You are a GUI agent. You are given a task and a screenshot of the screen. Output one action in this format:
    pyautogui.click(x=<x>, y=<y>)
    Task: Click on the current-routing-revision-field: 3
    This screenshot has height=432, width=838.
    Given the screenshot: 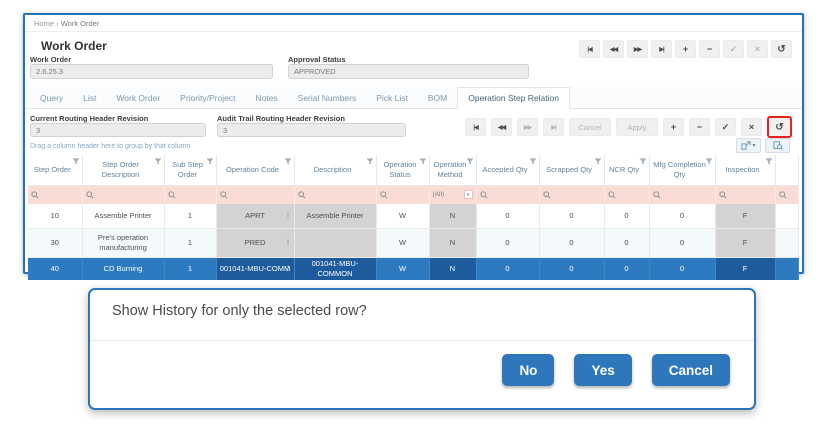 What is the action you would take?
    pyautogui.click(x=118, y=130)
    